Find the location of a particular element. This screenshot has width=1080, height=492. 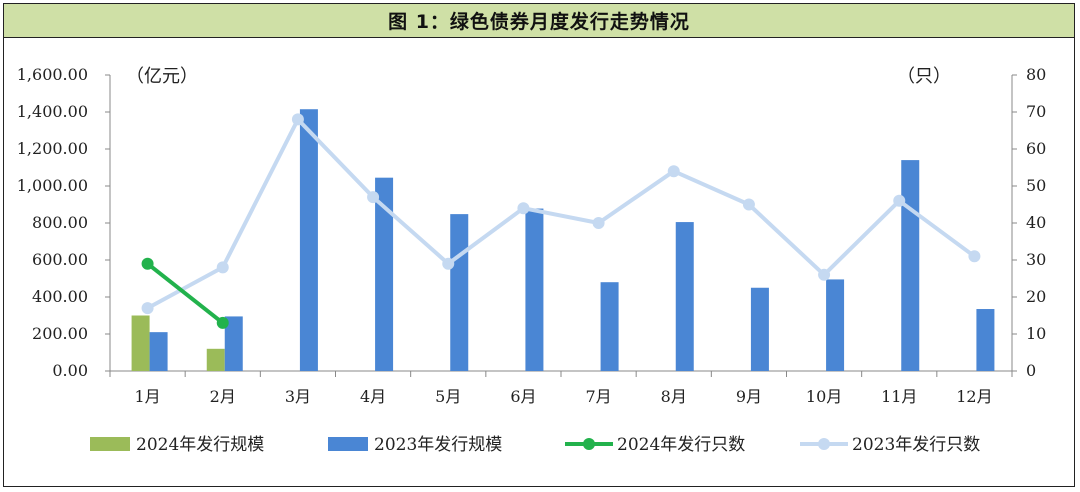

left-tick-label: 200.00 is located at coordinates (60, 333).